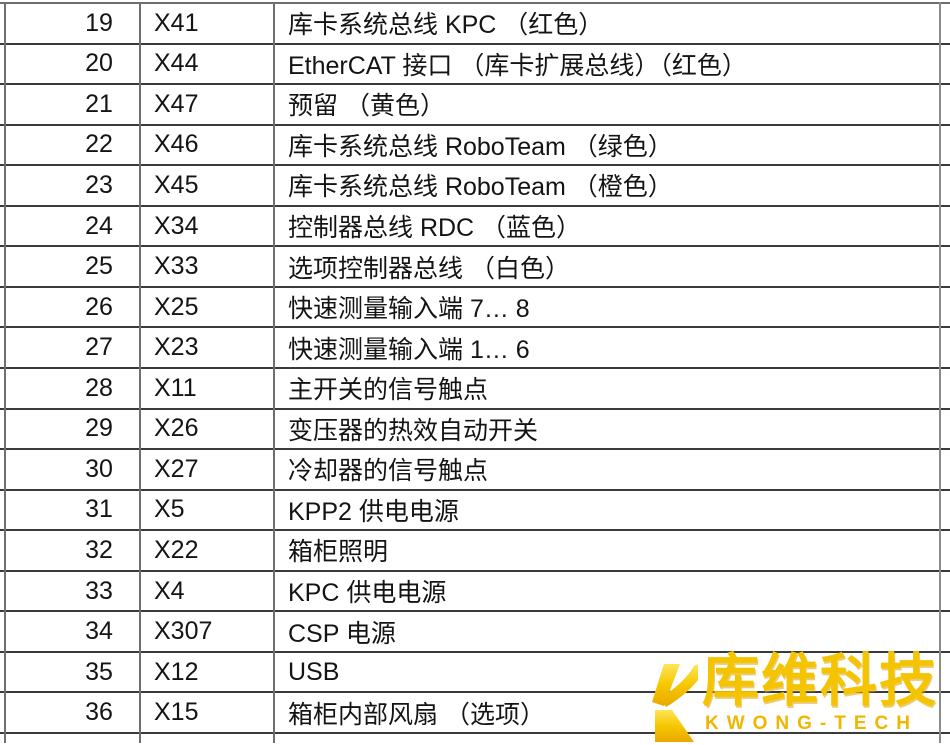  Describe the element at coordinates (99, 144) in the screenshot. I see `row-index-cell: 22` at that location.